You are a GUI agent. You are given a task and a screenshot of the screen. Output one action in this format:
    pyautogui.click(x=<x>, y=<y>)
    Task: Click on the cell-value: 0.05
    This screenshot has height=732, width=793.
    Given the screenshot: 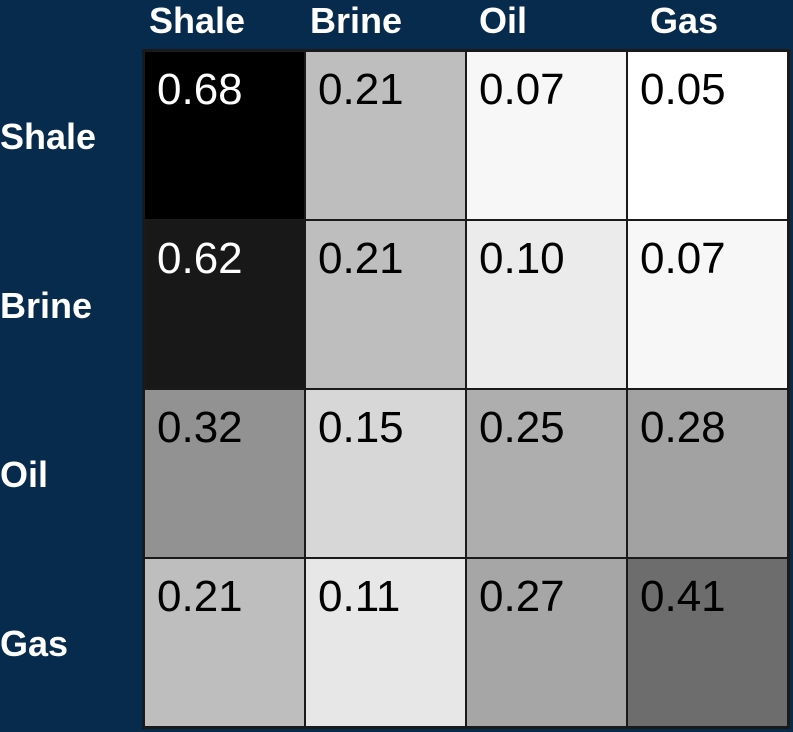 What is the action you would take?
    pyautogui.click(x=683, y=89)
    